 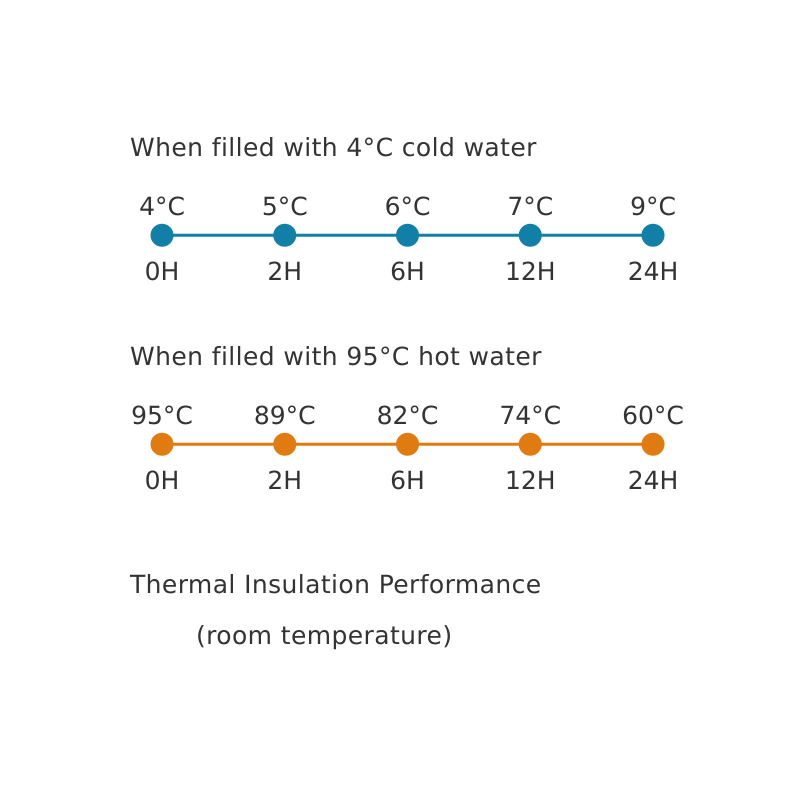 I want to click on data-label: 74°C, so click(x=530, y=415).